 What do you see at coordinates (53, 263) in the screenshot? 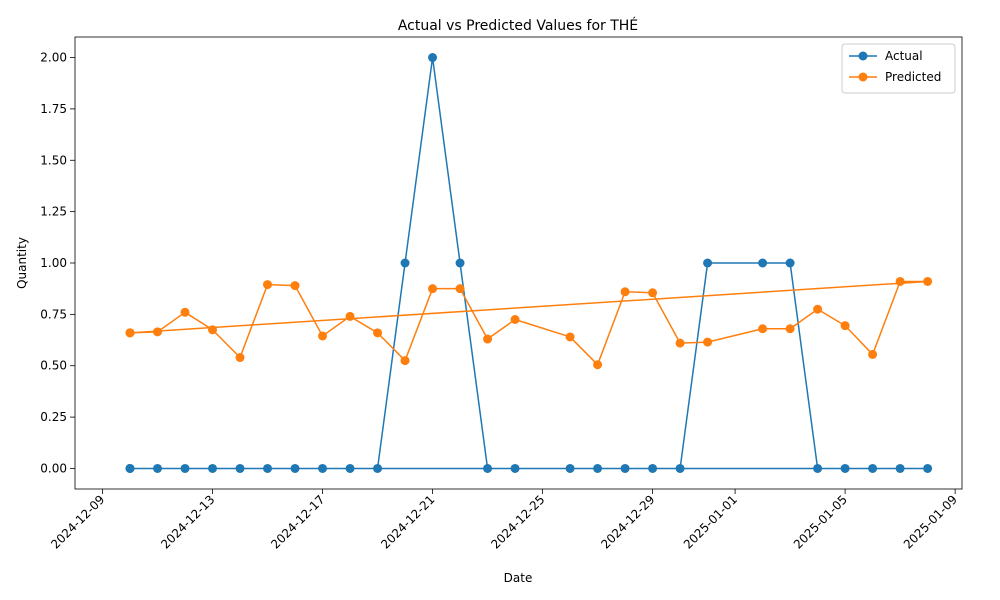
I see `y-tick-label: 1.00` at bounding box center [53, 263].